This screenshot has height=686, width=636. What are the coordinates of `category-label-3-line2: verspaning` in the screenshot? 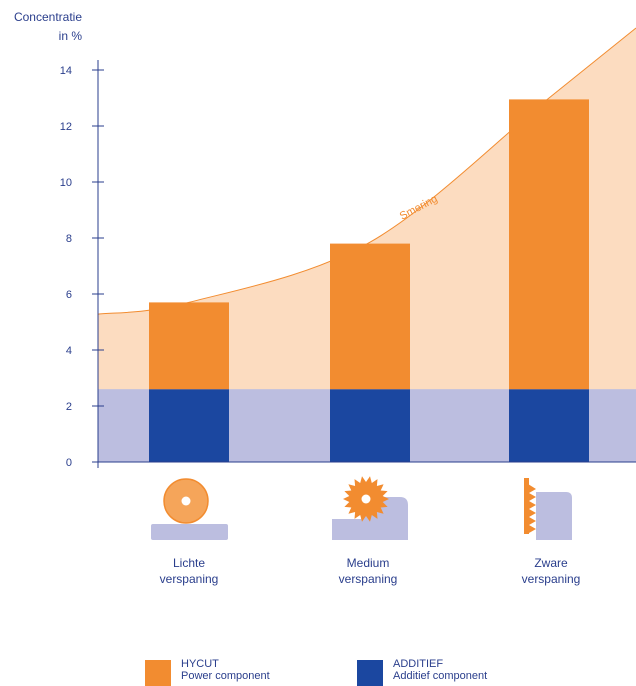 It's located at (551, 579).